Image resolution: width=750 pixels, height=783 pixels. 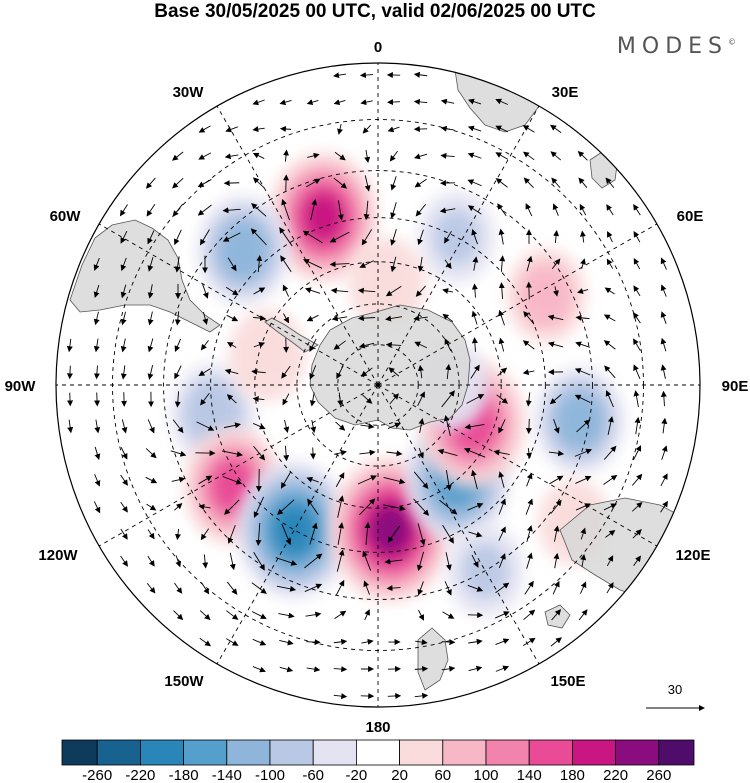 What do you see at coordinates (227, 775) in the screenshot?
I see `colorbar-tick-label: -140` at bounding box center [227, 775].